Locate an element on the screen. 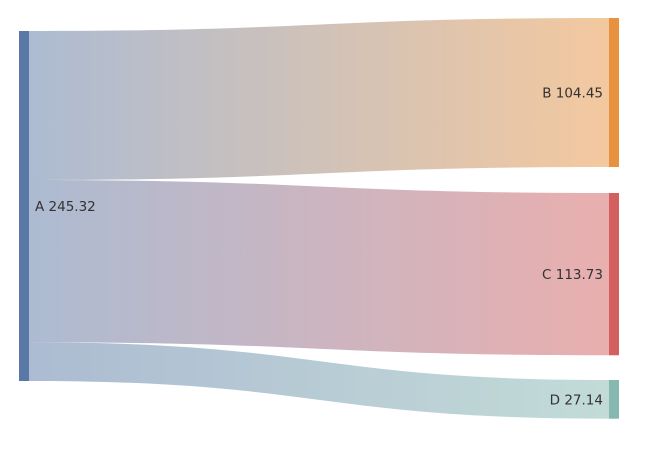  node-A is located at coordinates (24, 206).